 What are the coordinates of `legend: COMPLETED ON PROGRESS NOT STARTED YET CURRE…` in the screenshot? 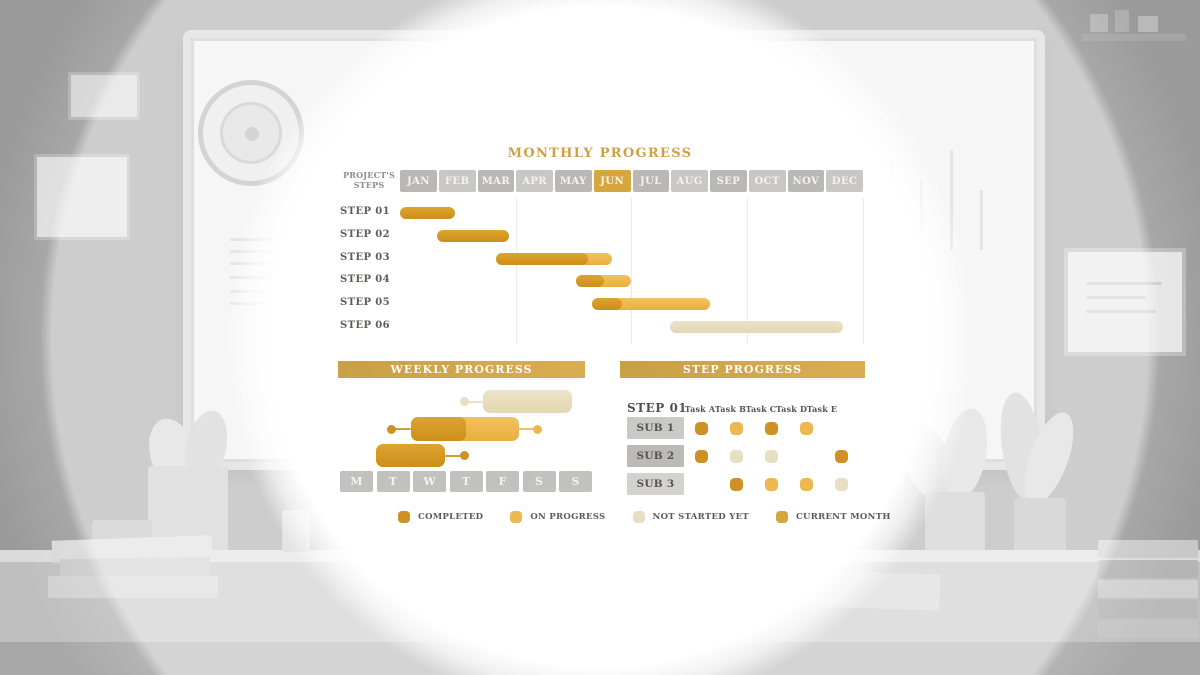 It's located at (644, 517).